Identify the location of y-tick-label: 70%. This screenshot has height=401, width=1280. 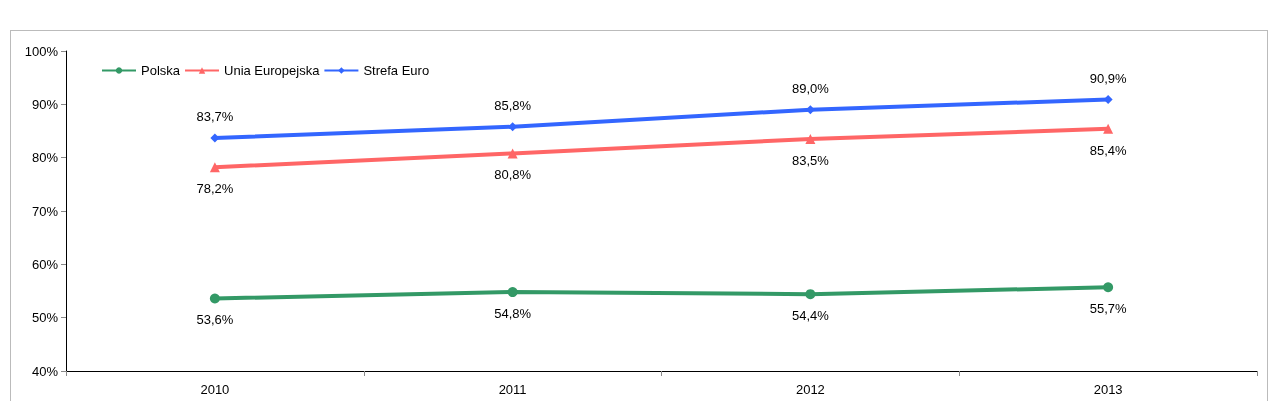
(45, 211).